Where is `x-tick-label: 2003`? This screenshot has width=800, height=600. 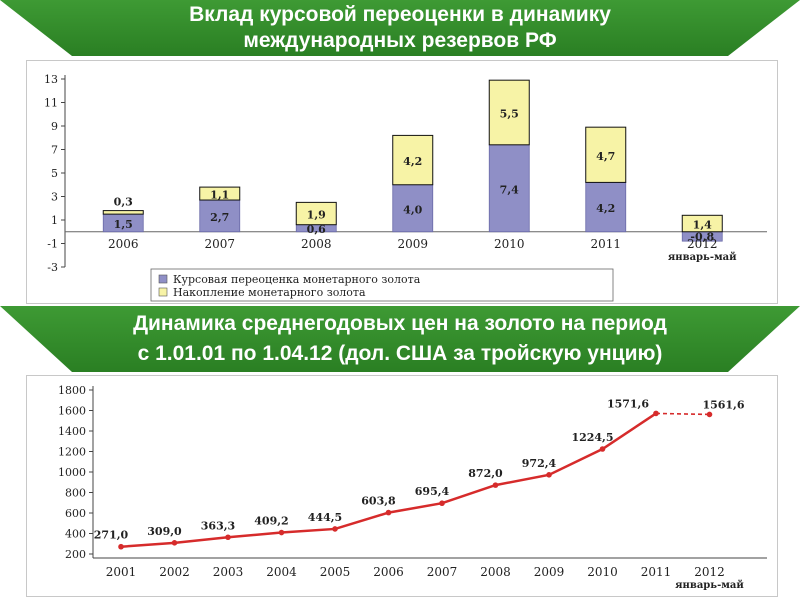
x-tick-label: 2003 is located at coordinates (228, 572).